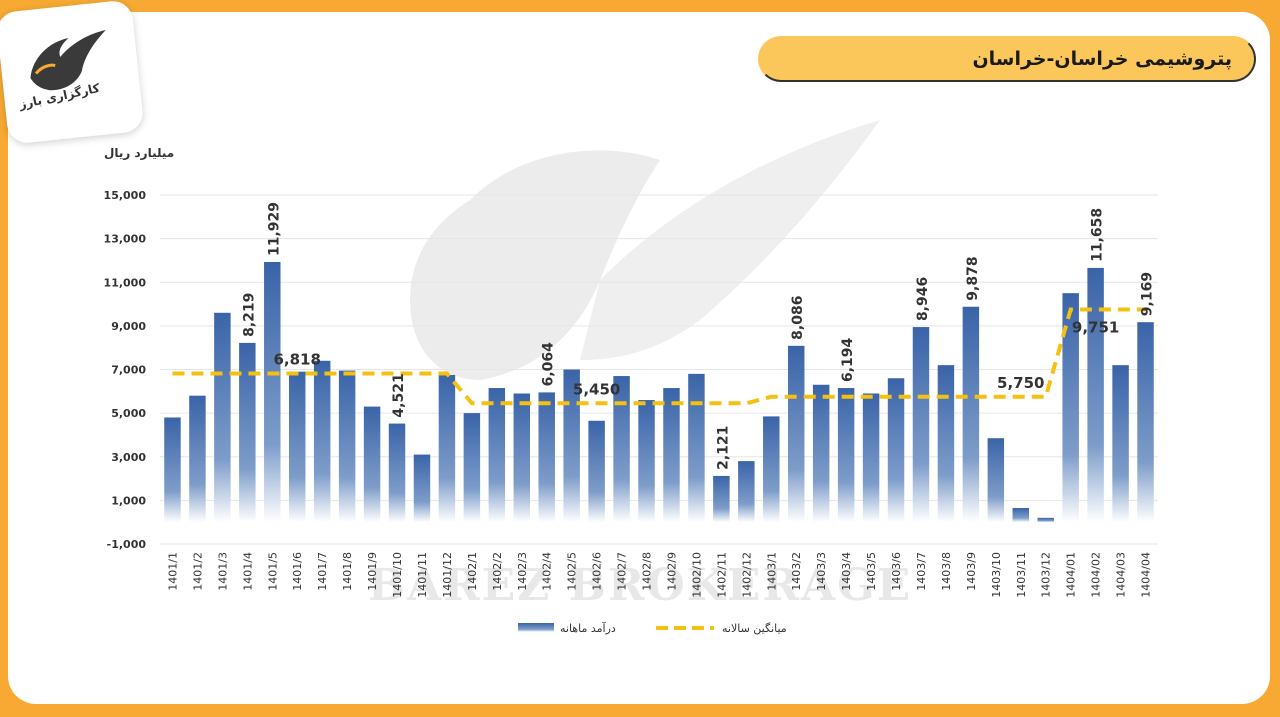 The image size is (1280, 717). What do you see at coordinates (1121, 575) in the screenshot?
I see `x-tick-label: 1404/03` at bounding box center [1121, 575].